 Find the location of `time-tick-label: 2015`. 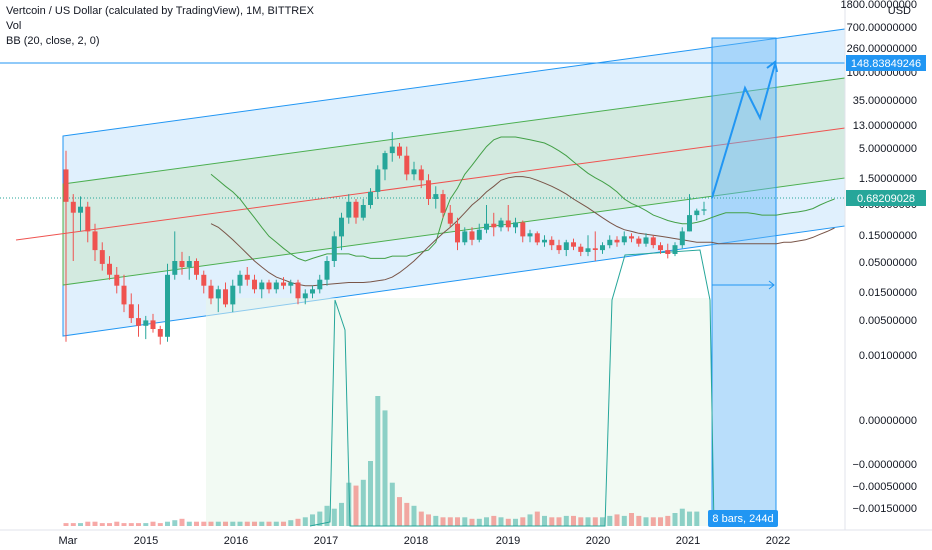

time-tick-label: 2015 is located at coordinates (146, 541).